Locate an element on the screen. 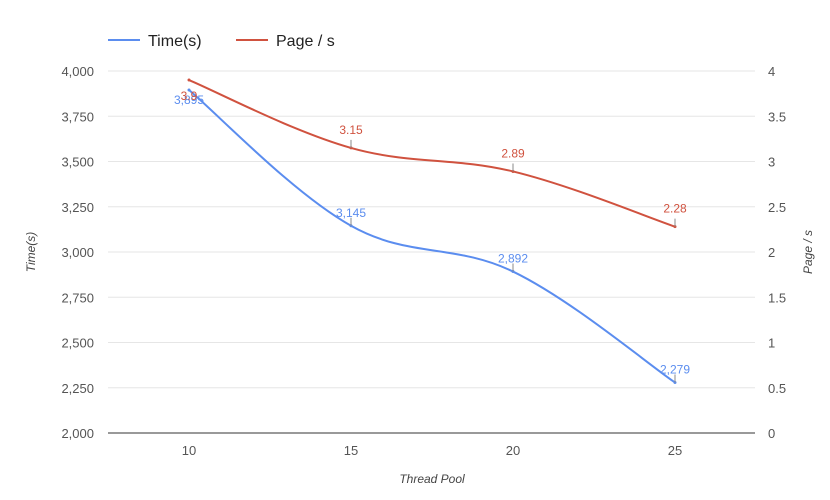 This screenshot has width=830, height=500. data-label-time: 2,279 is located at coordinates (675, 370).